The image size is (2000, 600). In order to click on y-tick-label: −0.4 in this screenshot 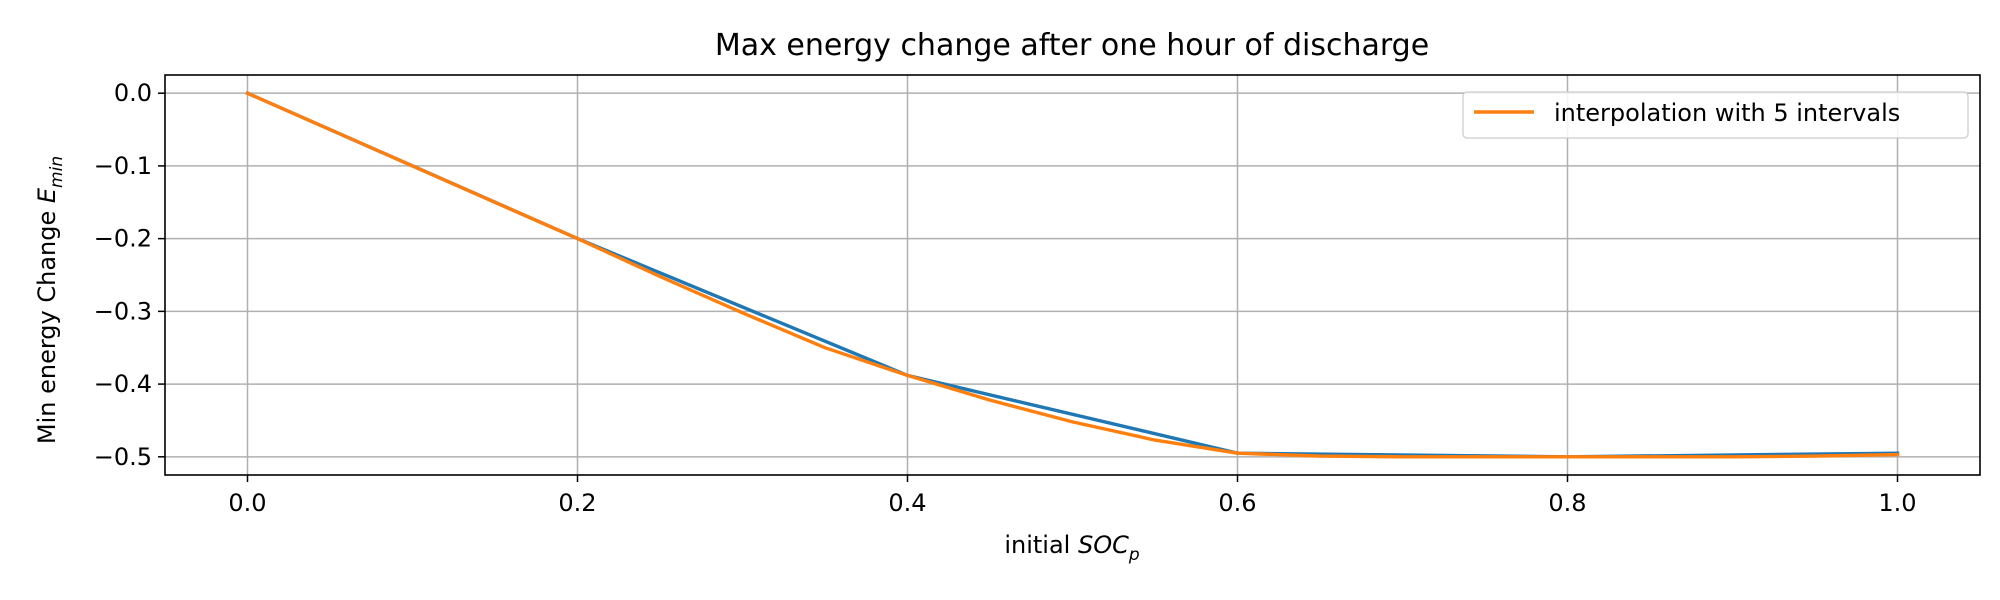, I will do `click(123, 384)`.